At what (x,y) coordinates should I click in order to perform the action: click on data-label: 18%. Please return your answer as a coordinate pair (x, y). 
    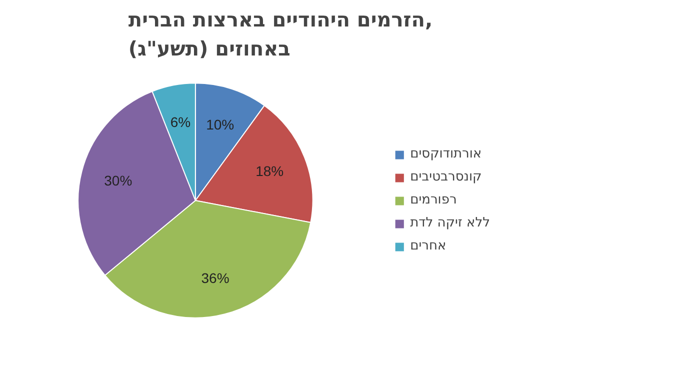
    Looking at the image, I should click on (270, 171).